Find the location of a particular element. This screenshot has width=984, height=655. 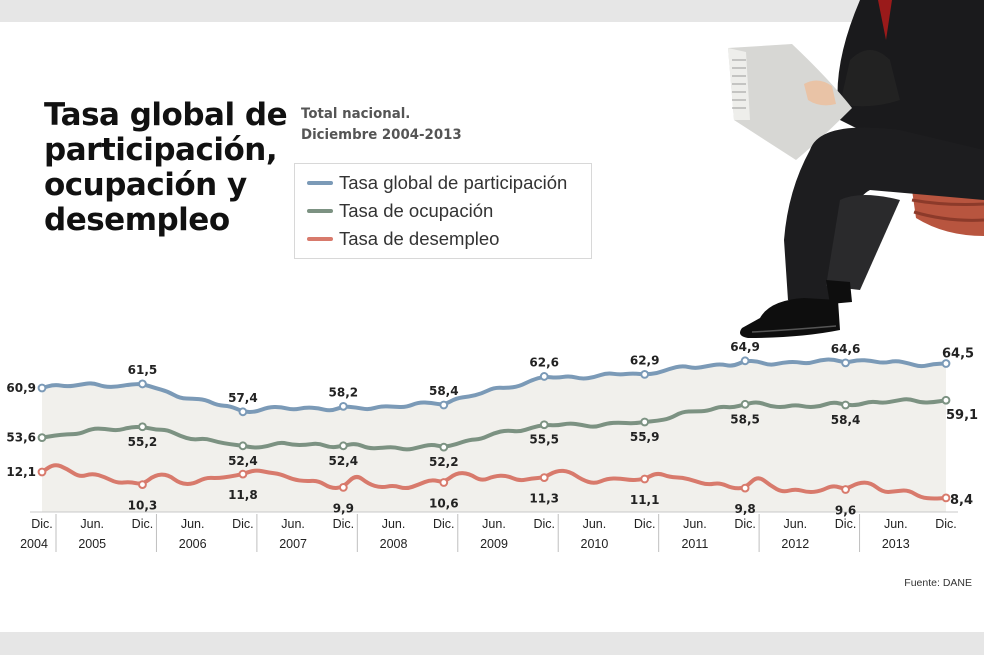

x-tick-label-5: Jun. is located at coordinates (293, 524).